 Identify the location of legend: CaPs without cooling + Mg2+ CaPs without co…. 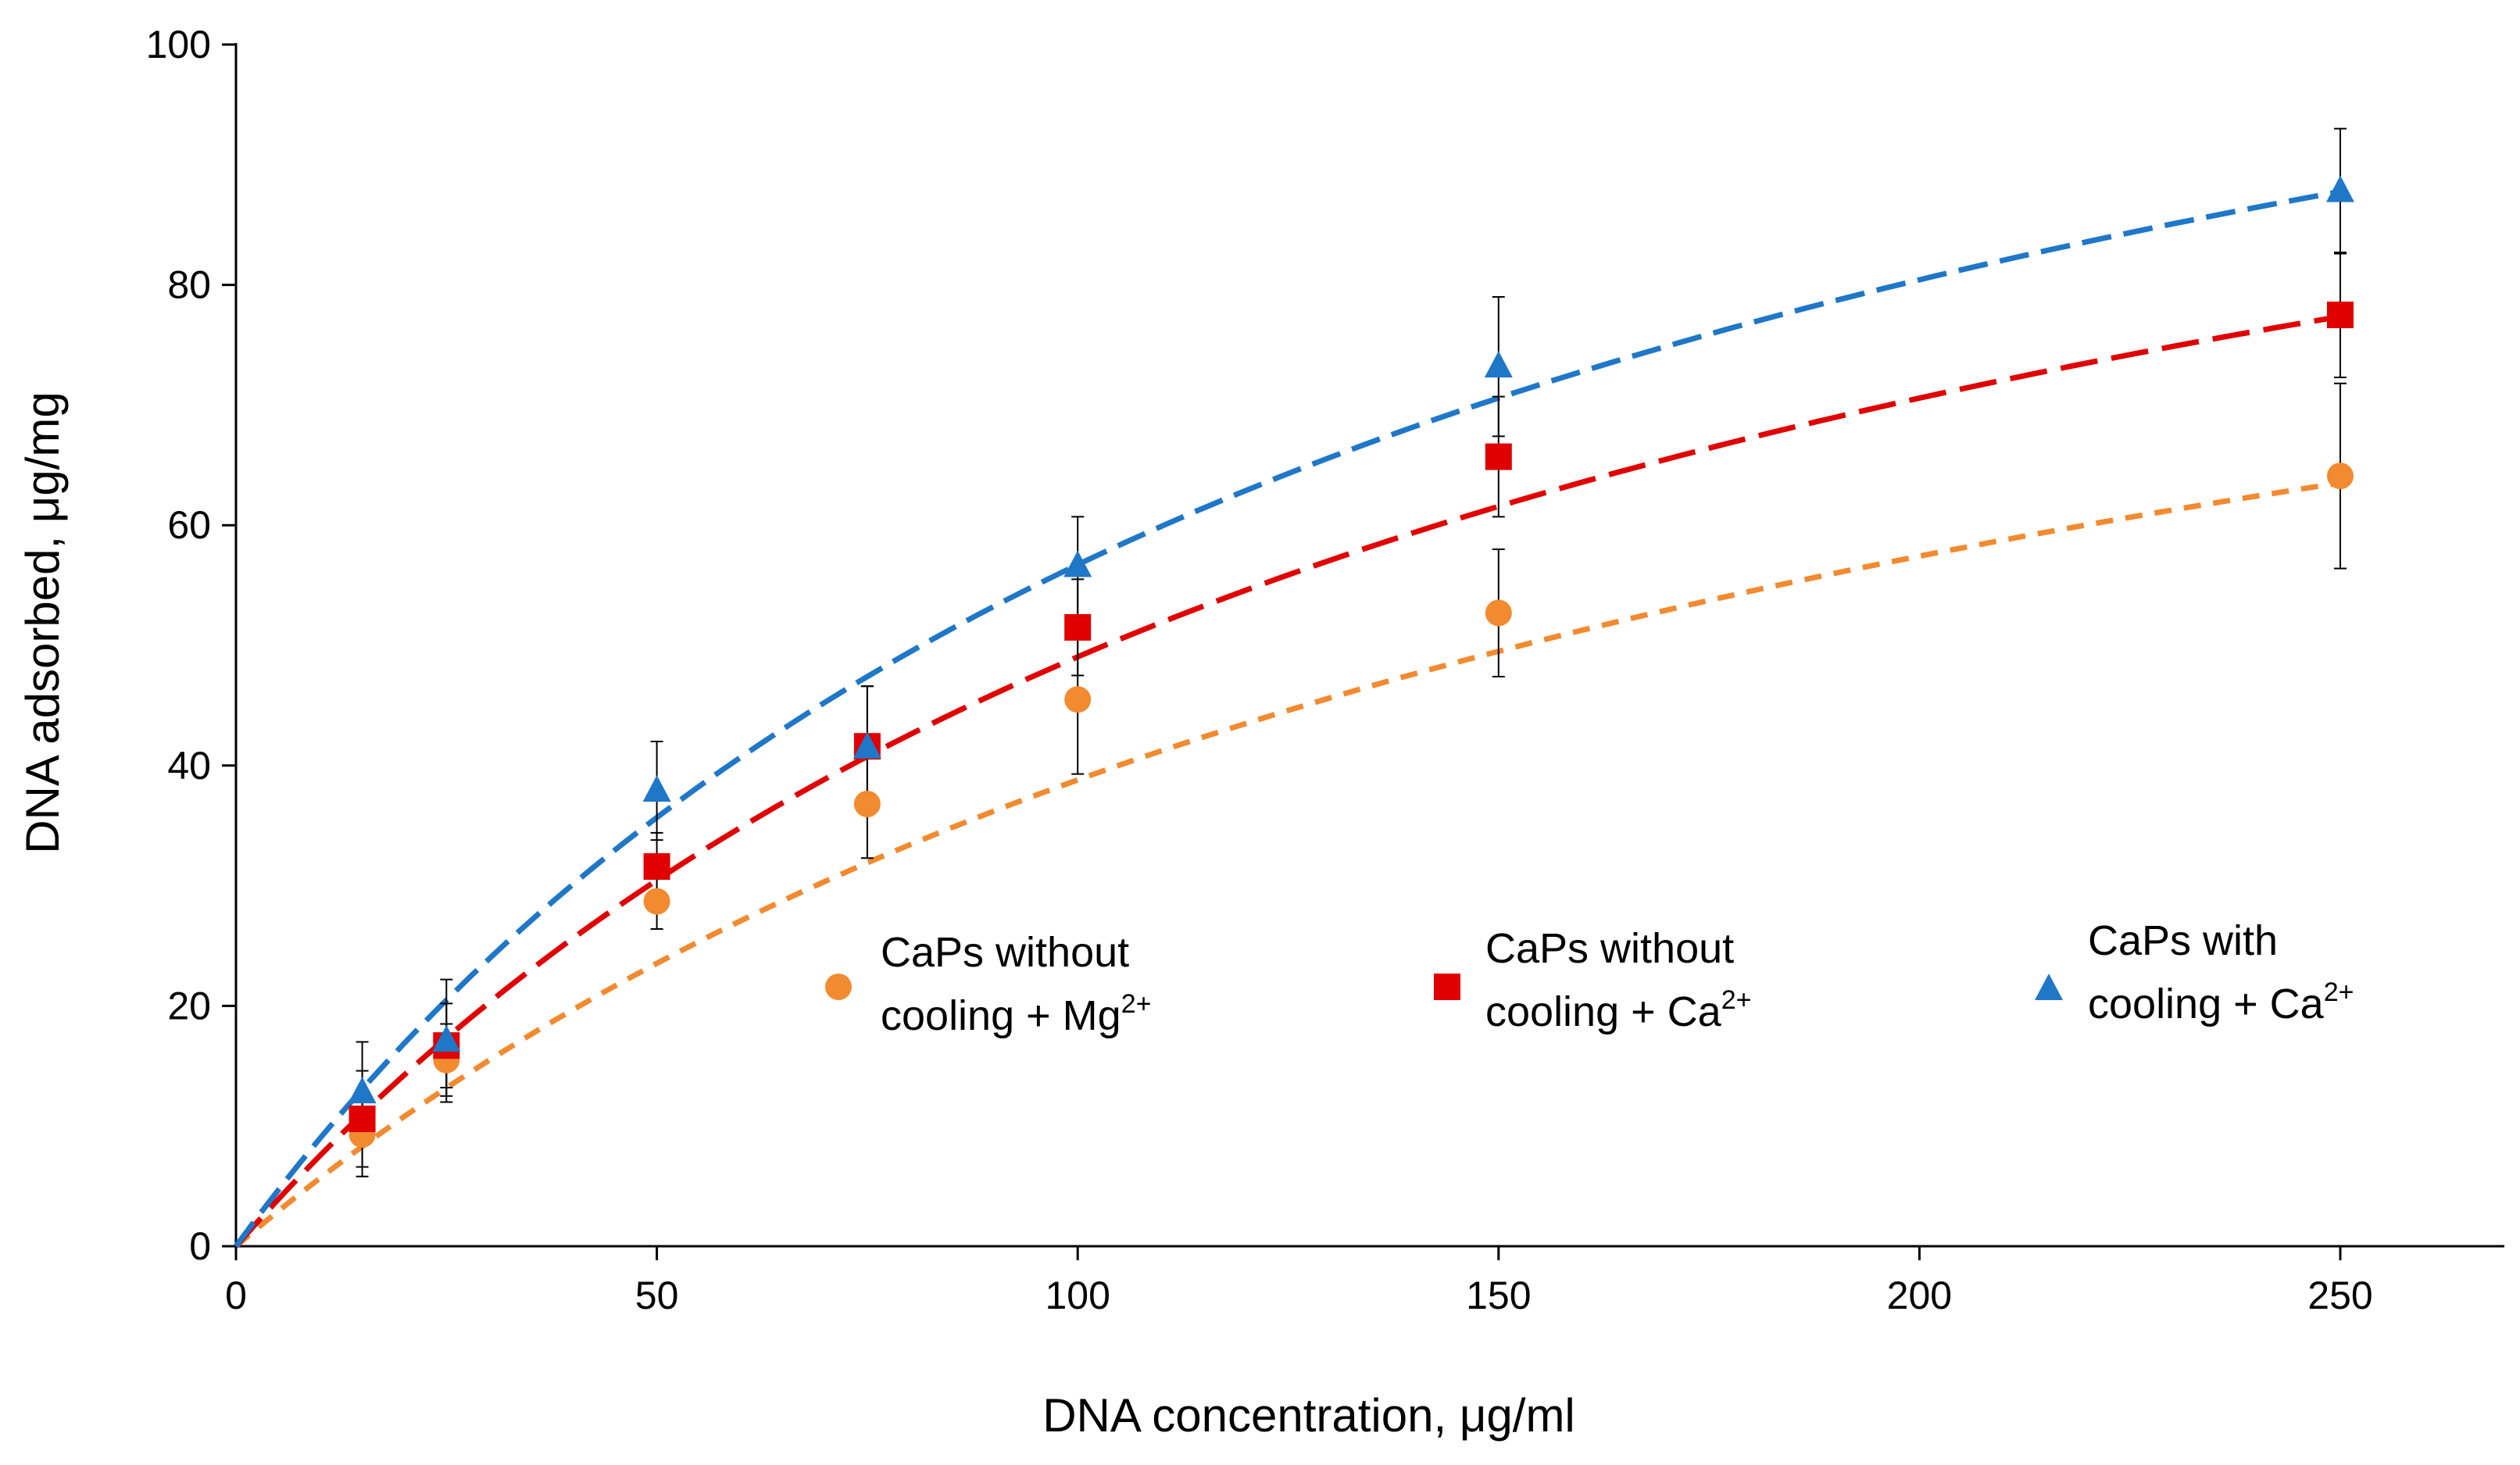
(1589, 978).